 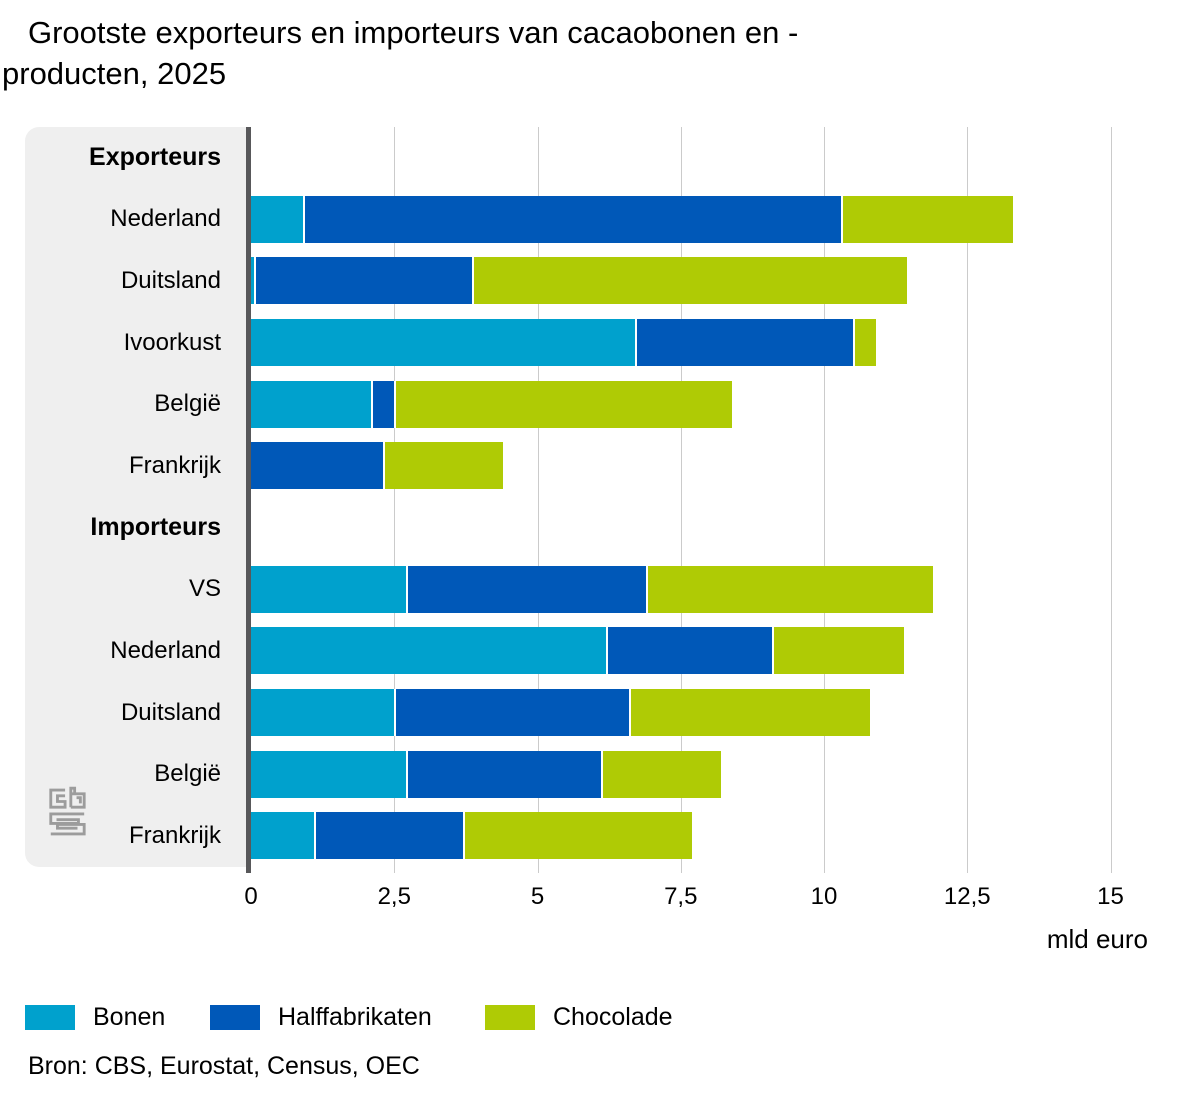 I want to click on group-header-exporteurs: Exporteurs, so click(x=155, y=157).